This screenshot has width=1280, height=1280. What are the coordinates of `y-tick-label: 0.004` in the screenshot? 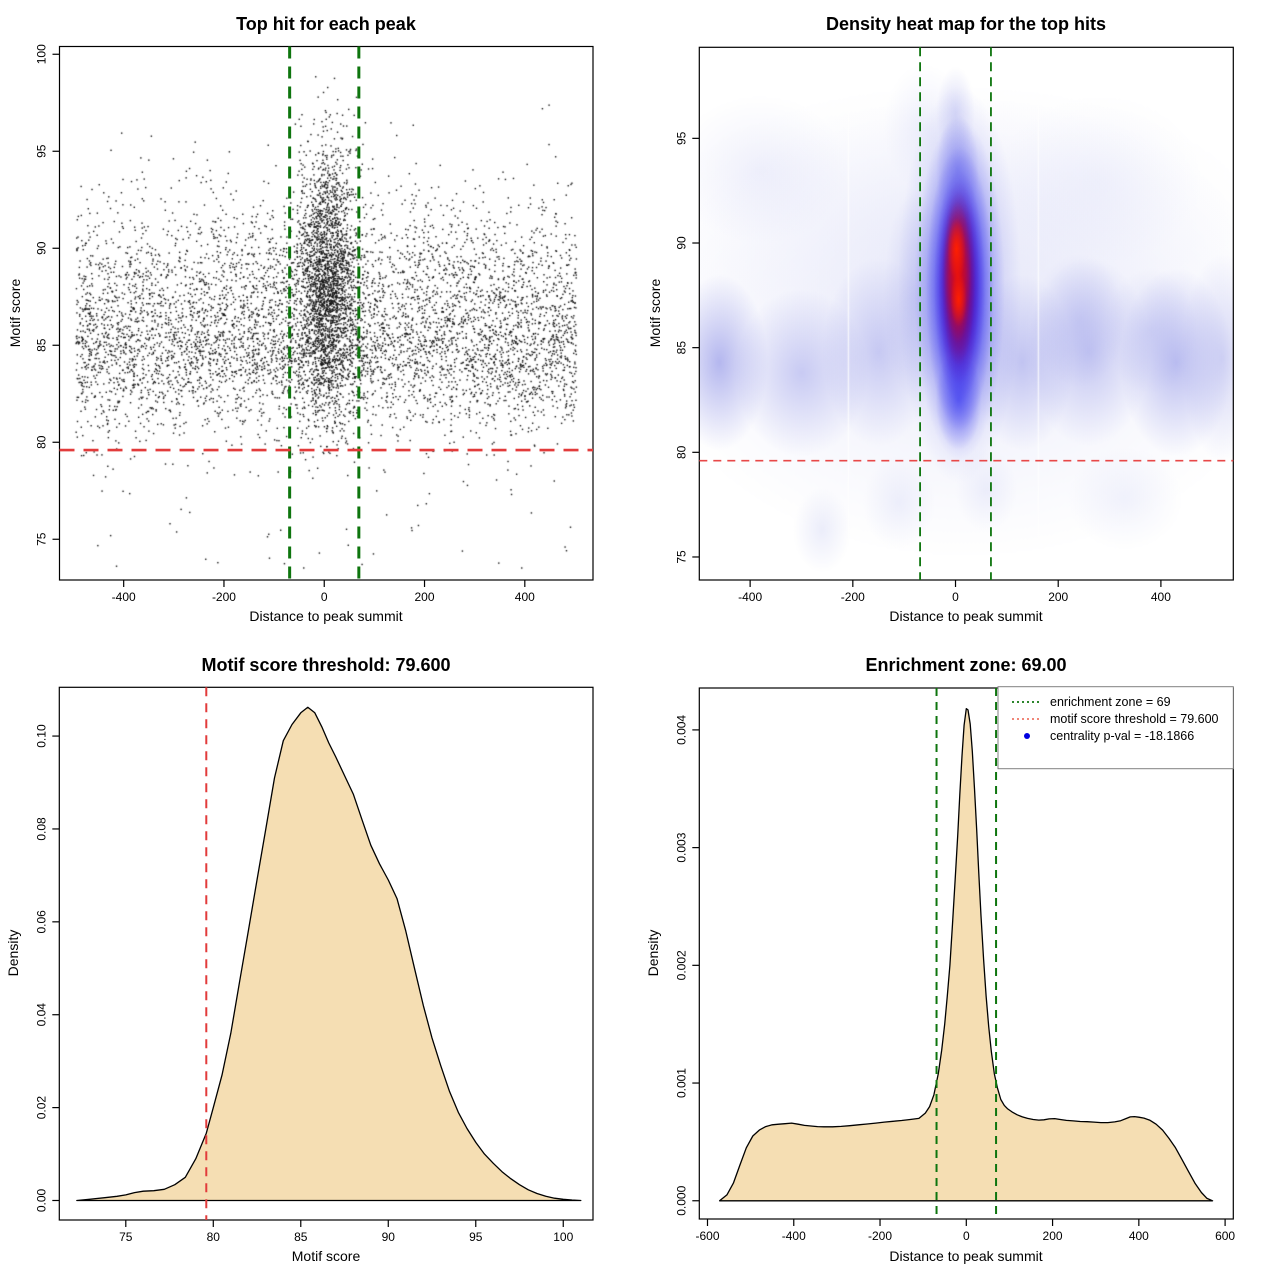 It's located at (681, 730).